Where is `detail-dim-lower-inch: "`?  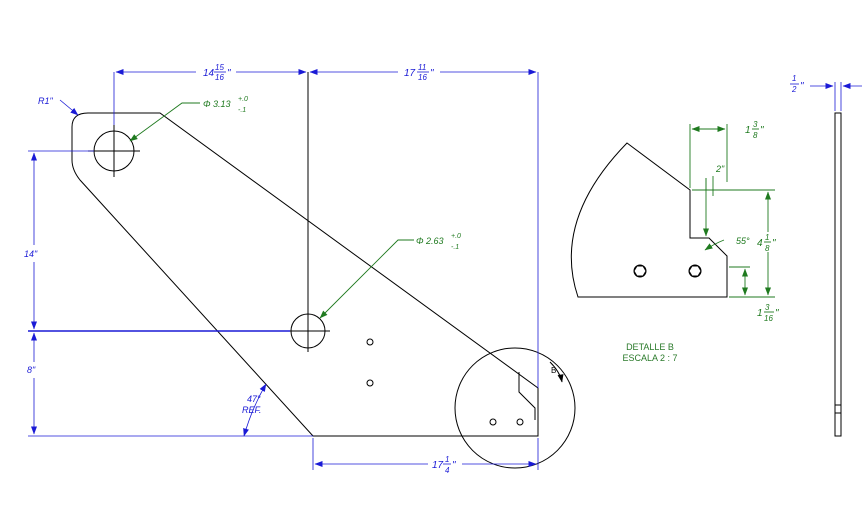
detail-dim-lower-inch: " is located at coordinates (777, 313).